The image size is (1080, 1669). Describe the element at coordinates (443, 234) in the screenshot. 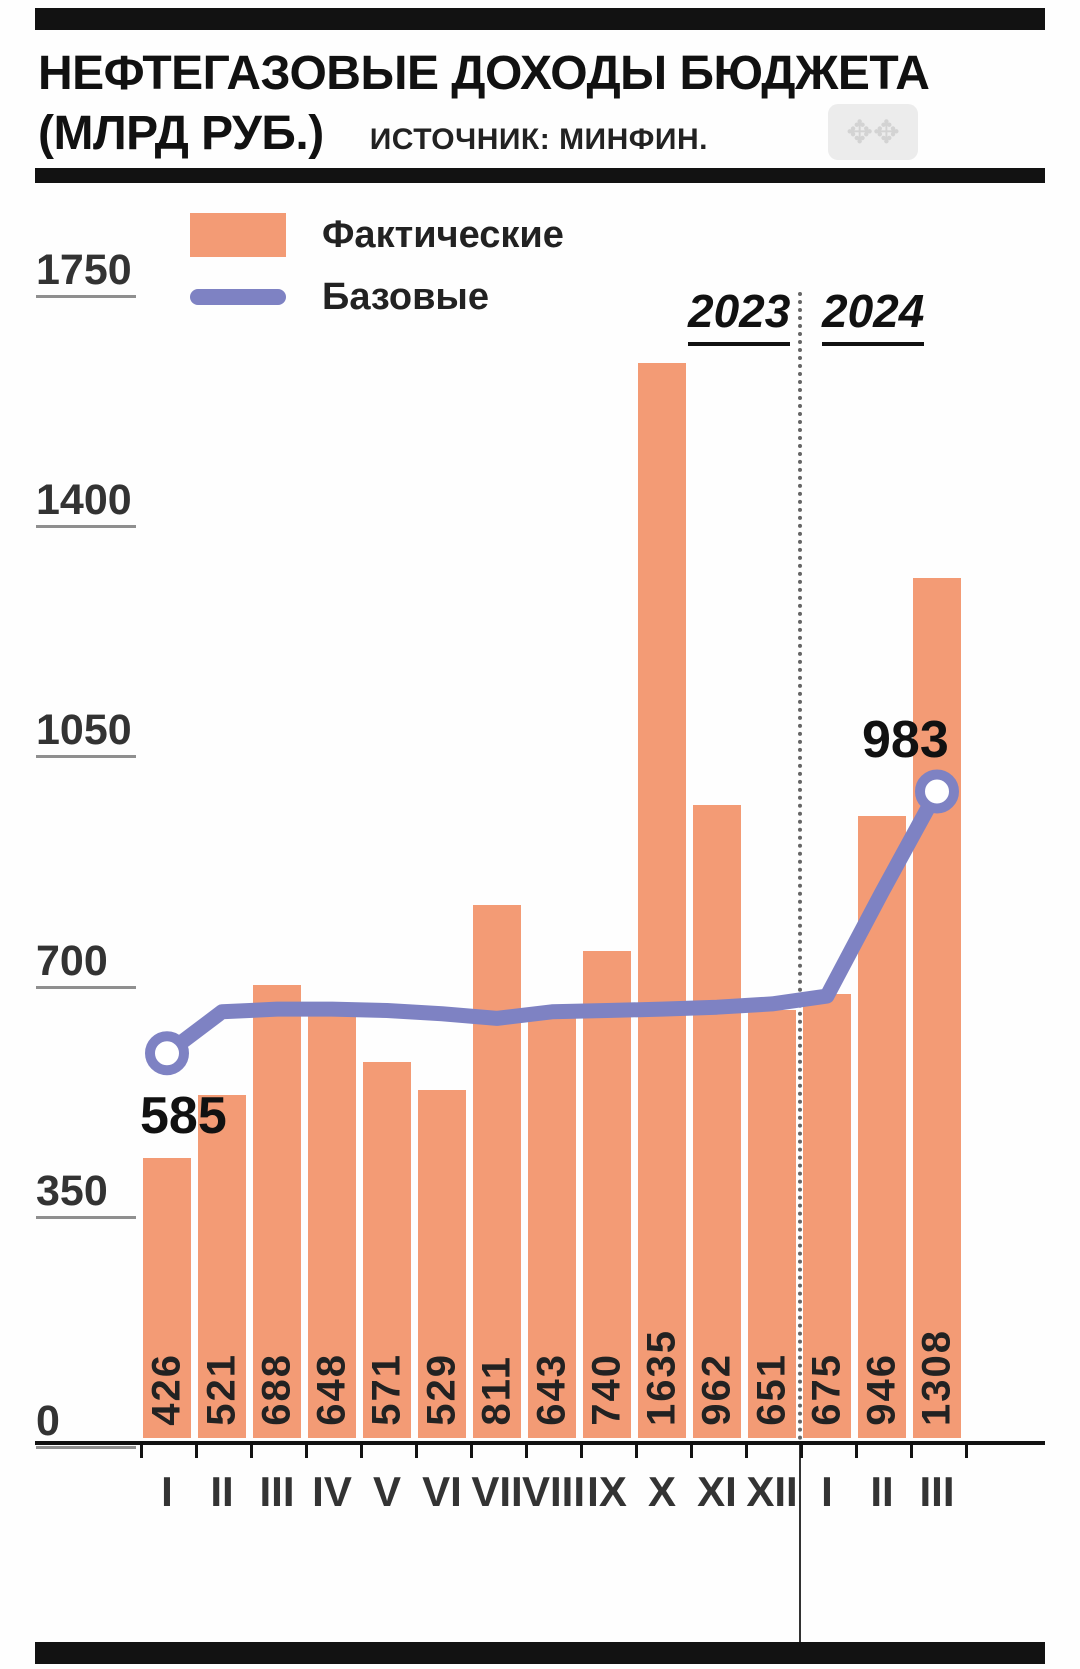

I see `legend-label-actual: Фактические` at that location.